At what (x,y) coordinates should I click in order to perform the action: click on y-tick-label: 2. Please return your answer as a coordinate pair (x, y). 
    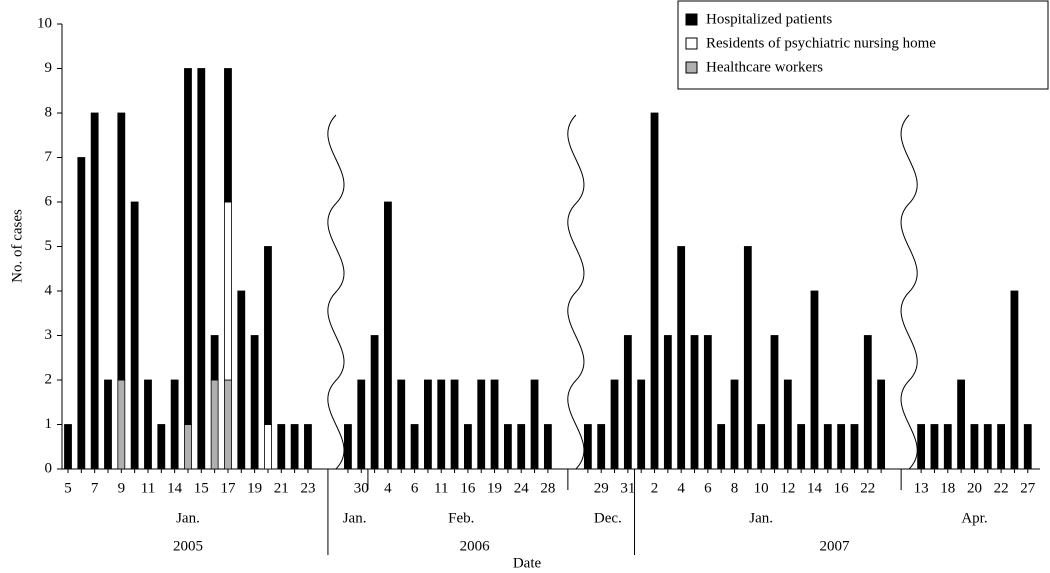
    Looking at the image, I should click on (49, 379).